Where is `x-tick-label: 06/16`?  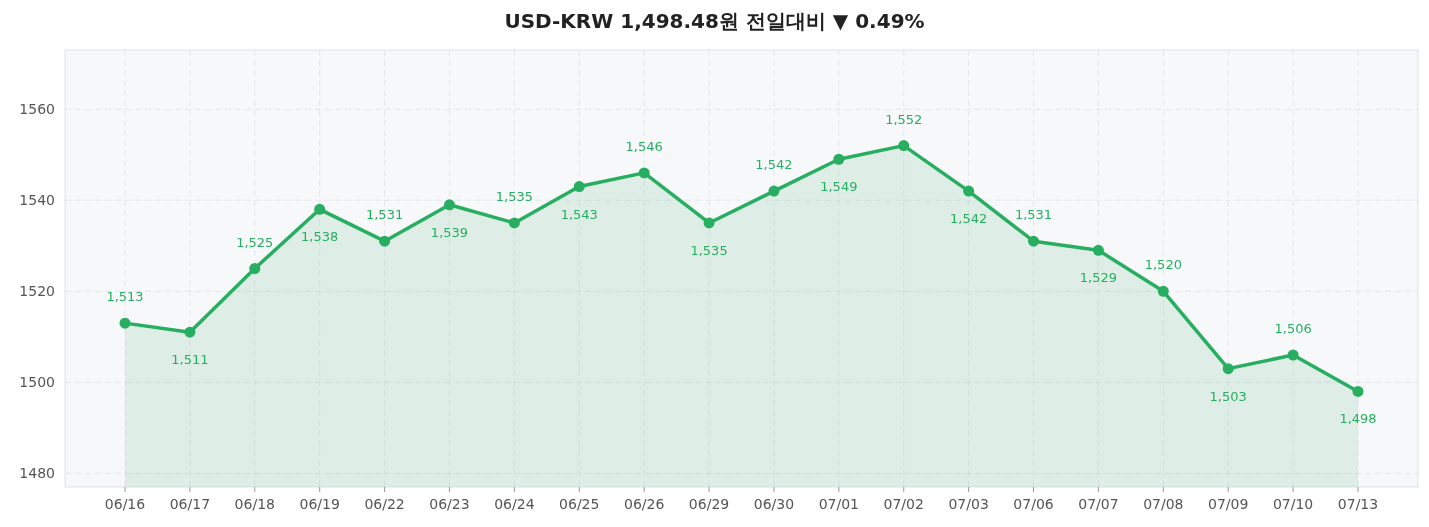 x-tick-label: 06/16 is located at coordinates (125, 504).